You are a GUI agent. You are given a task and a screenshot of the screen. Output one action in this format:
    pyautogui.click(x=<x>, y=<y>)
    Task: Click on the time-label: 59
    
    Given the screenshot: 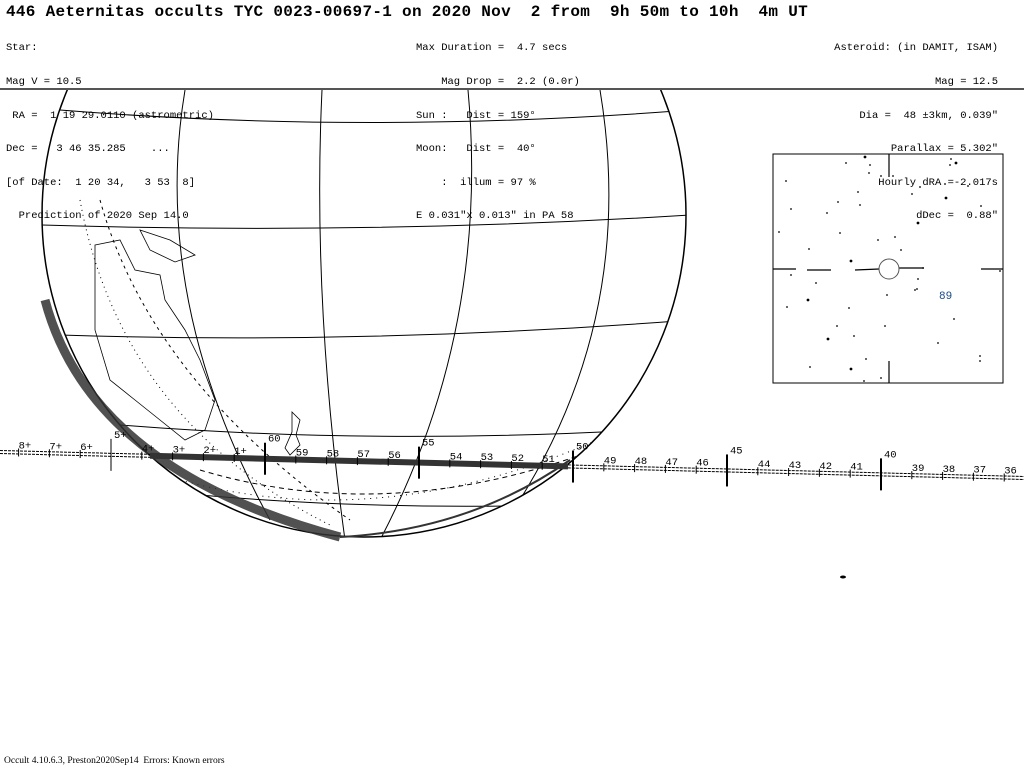 What is the action you would take?
    pyautogui.click(x=302, y=454)
    